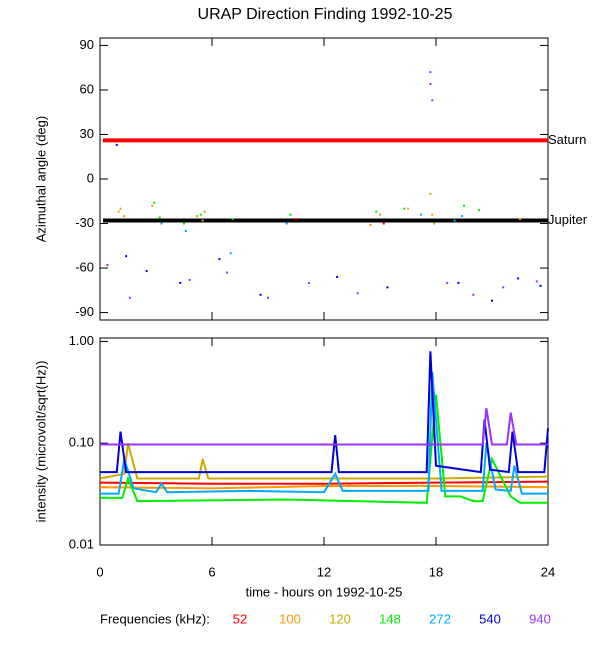 This screenshot has width=600, height=650. I want to click on y-tick-label: -30, so click(84, 222).